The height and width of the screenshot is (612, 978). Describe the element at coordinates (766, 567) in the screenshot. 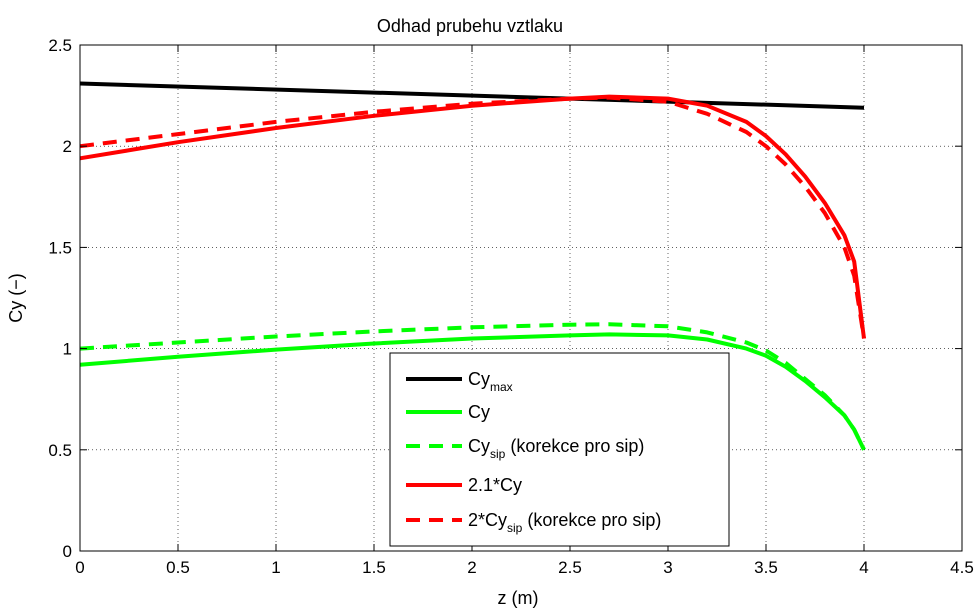

I see `x-tick-label: 3.5` at that location.